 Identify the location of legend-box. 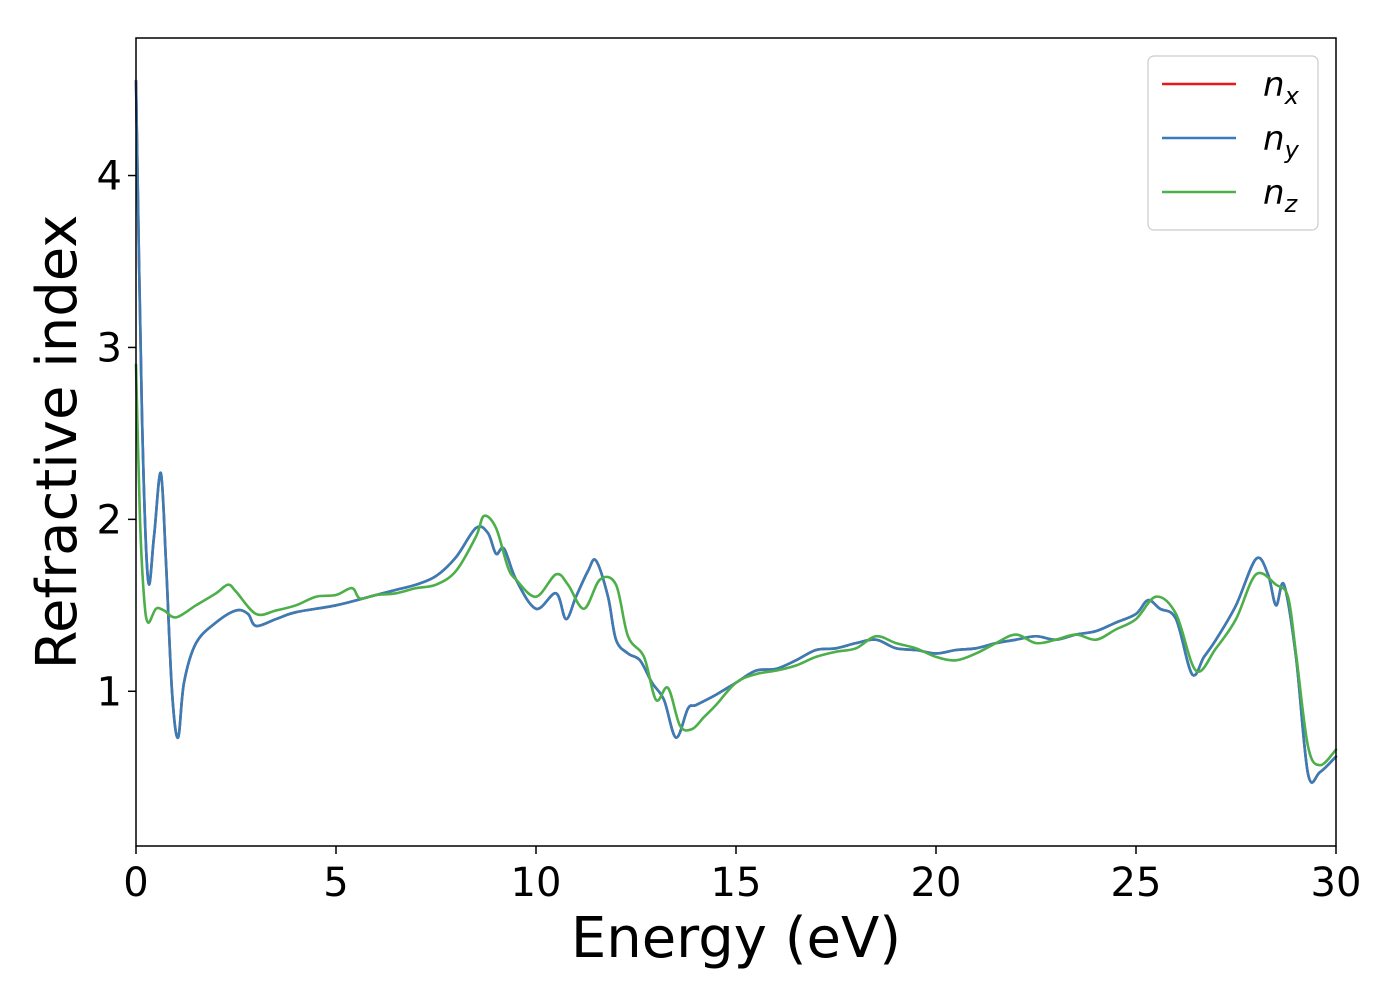
(1233, 143).